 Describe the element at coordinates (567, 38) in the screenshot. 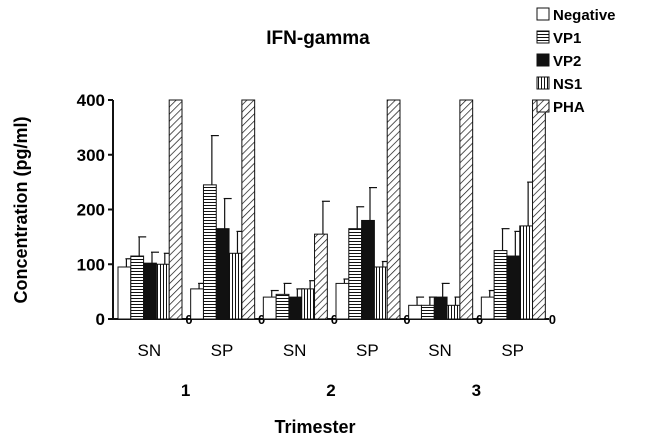

I see `legend-label-vp1: VP1` at that location.